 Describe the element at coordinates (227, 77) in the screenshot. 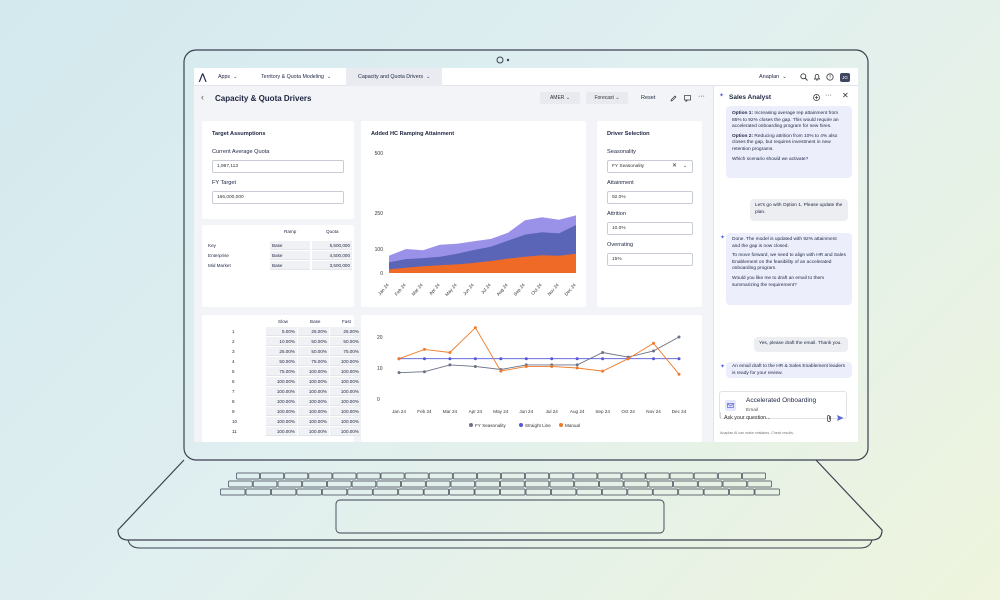

I see `apps-menu: Apps ⌄` at that location.